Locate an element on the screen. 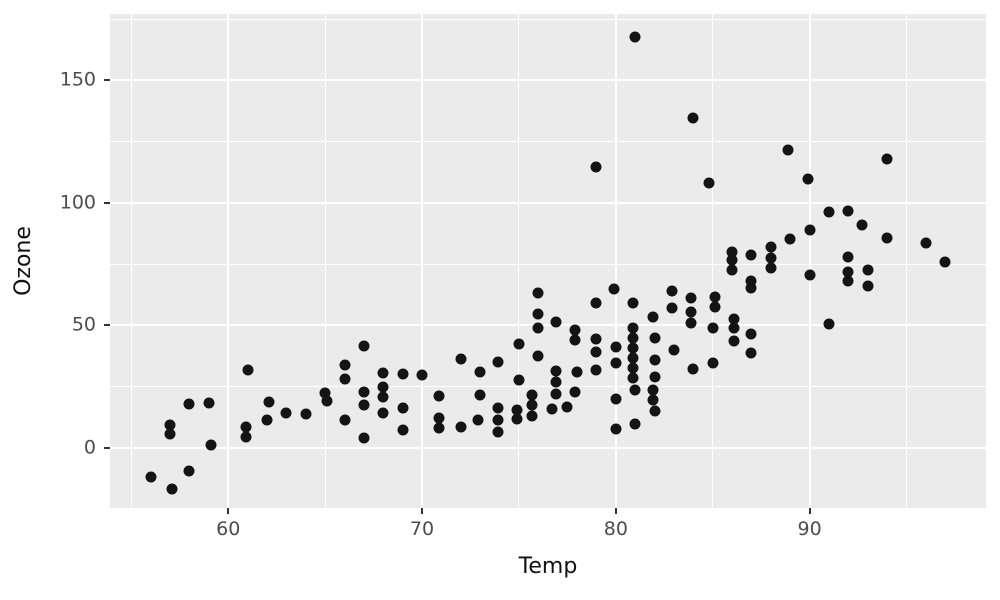 The width and height of the screenshot is (1000, 600). y-tick-label: 50 is located at coordinates (83, 324).